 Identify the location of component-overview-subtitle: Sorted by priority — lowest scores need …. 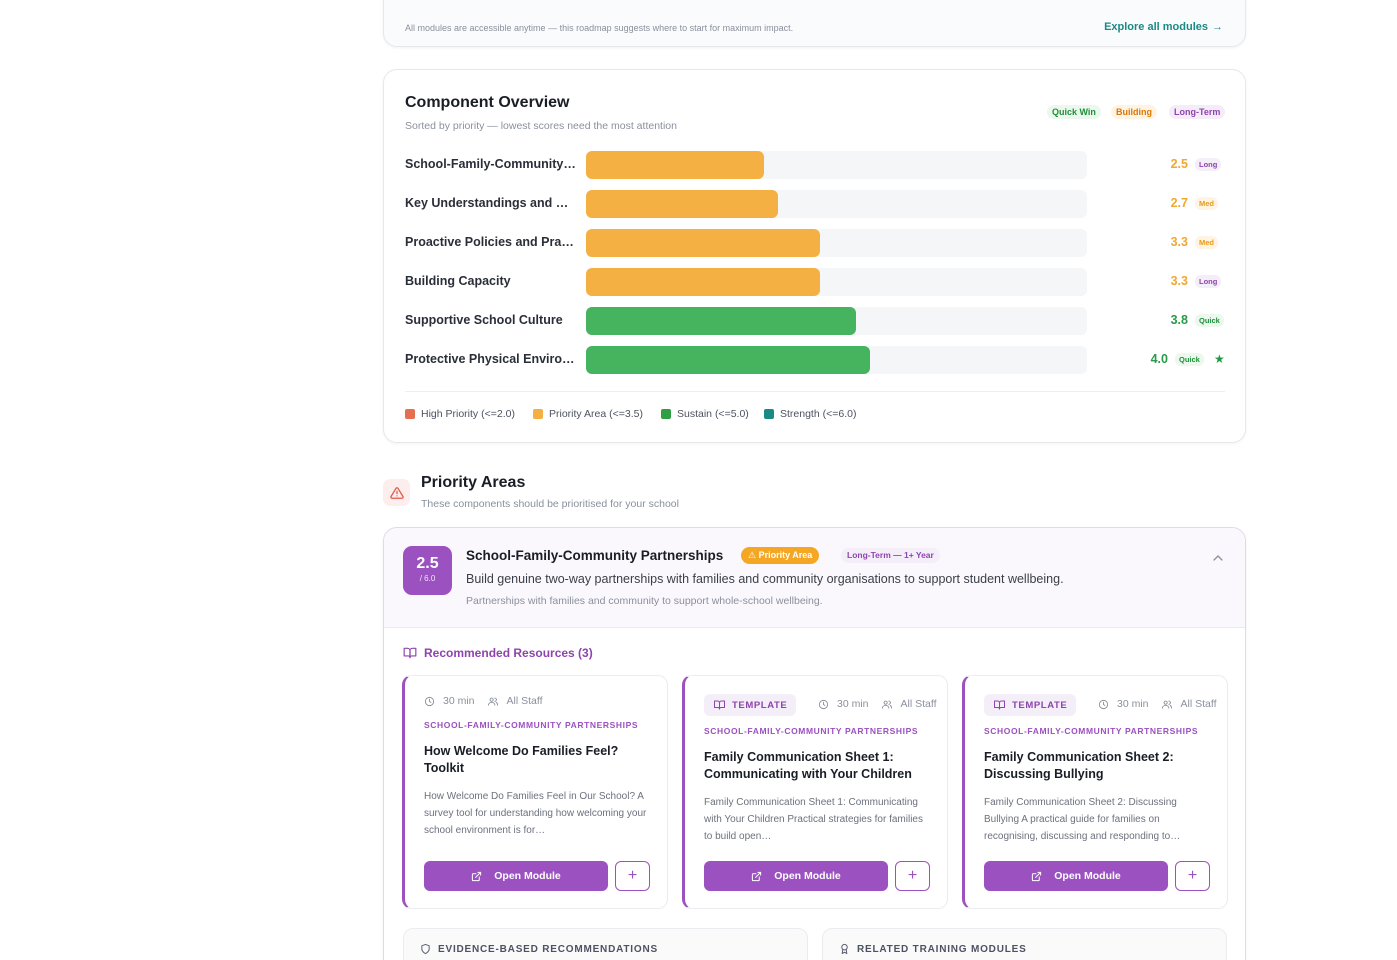
(541, 126).